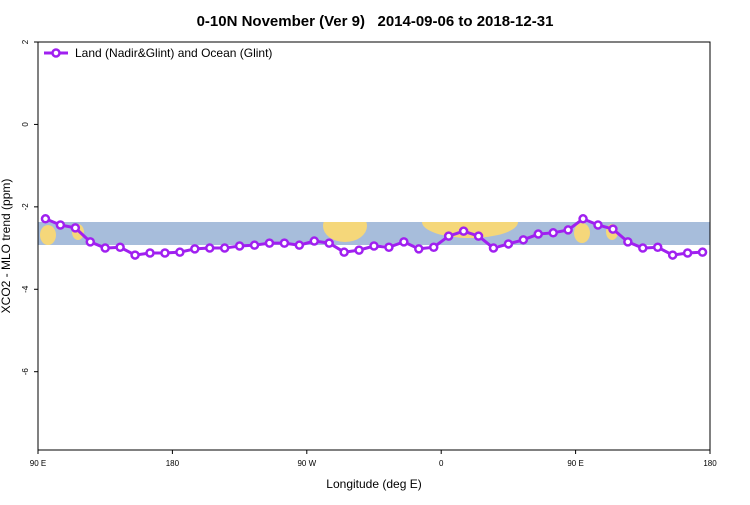 This screenshot has width=750, height=505. Describe the element at coordinates (373, 484) in the screenshot. I see `x-axis-label: Longitude (deg E)` at that location.